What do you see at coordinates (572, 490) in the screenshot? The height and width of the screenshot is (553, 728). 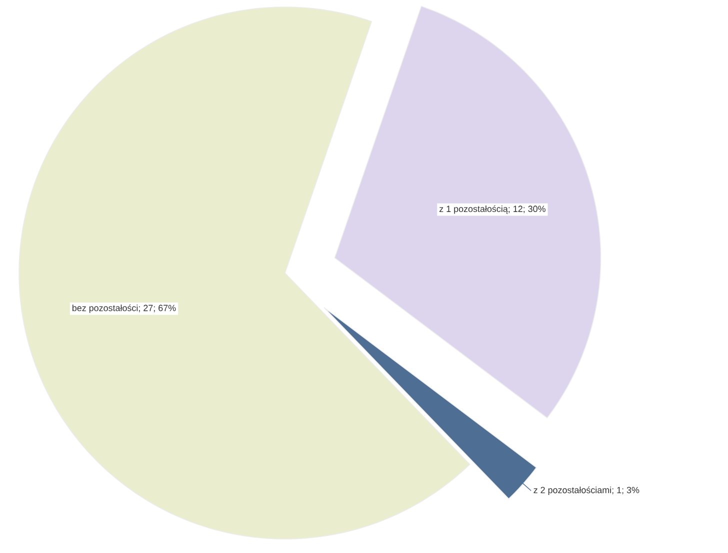 I see `legend-label: z 2 pozostałościami` at bounding box center [572, 490].